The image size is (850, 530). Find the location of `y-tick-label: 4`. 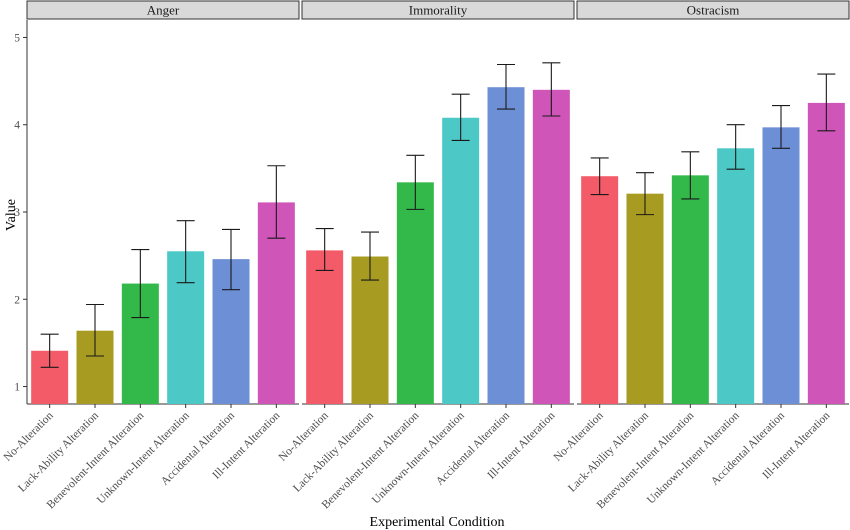

y-tick-label: 4 is located at coordinates (17, 126).